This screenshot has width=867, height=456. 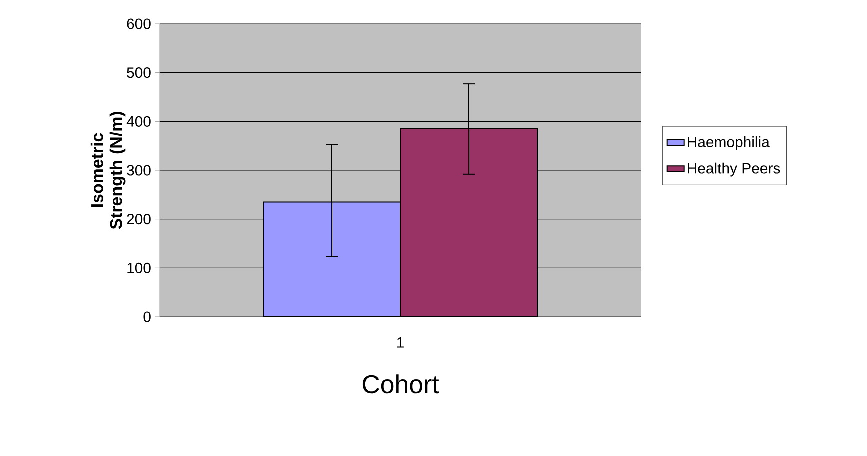 I want to click on y-axis-title: Isometric Strength (N/m), so click(x=108, y=171).